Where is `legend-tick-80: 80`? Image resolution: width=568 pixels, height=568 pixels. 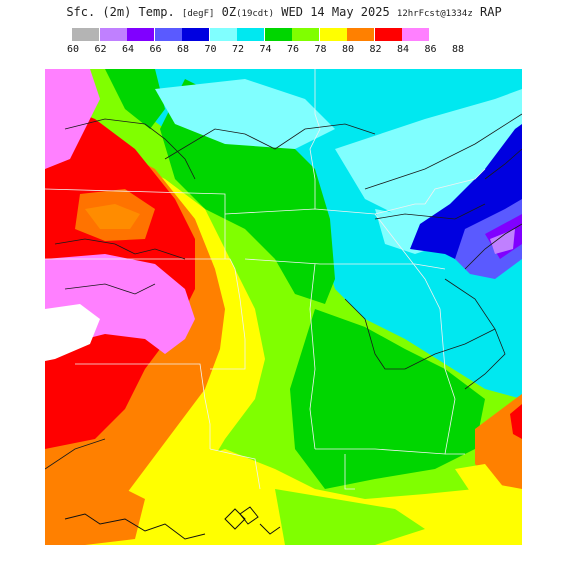
legend-tick-80: 80 is located at coordinates (348, 49).